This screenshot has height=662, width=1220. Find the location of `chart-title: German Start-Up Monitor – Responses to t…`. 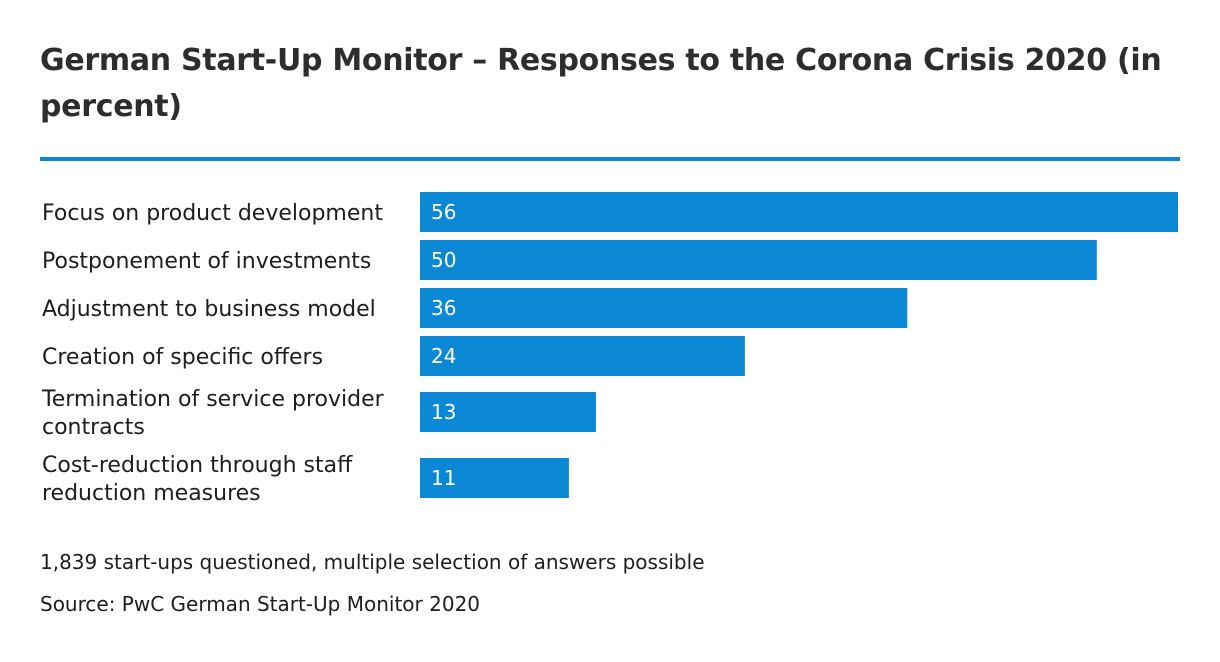

chart-title: German Start-Up Monitor – Responses to t… is located at coordinates (601, 83).